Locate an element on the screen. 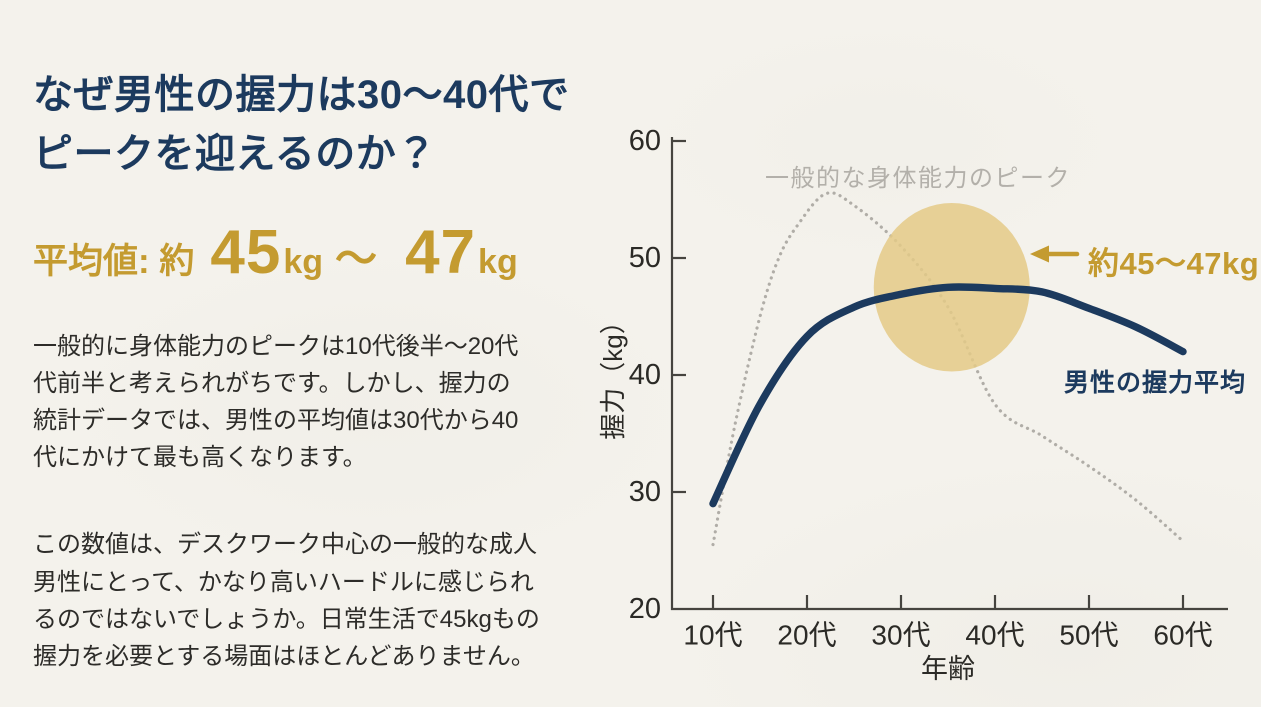  paragraph-2-line-4: 握力を必要とする場面はほとんどありません。 is located at coordinates (284, 656).